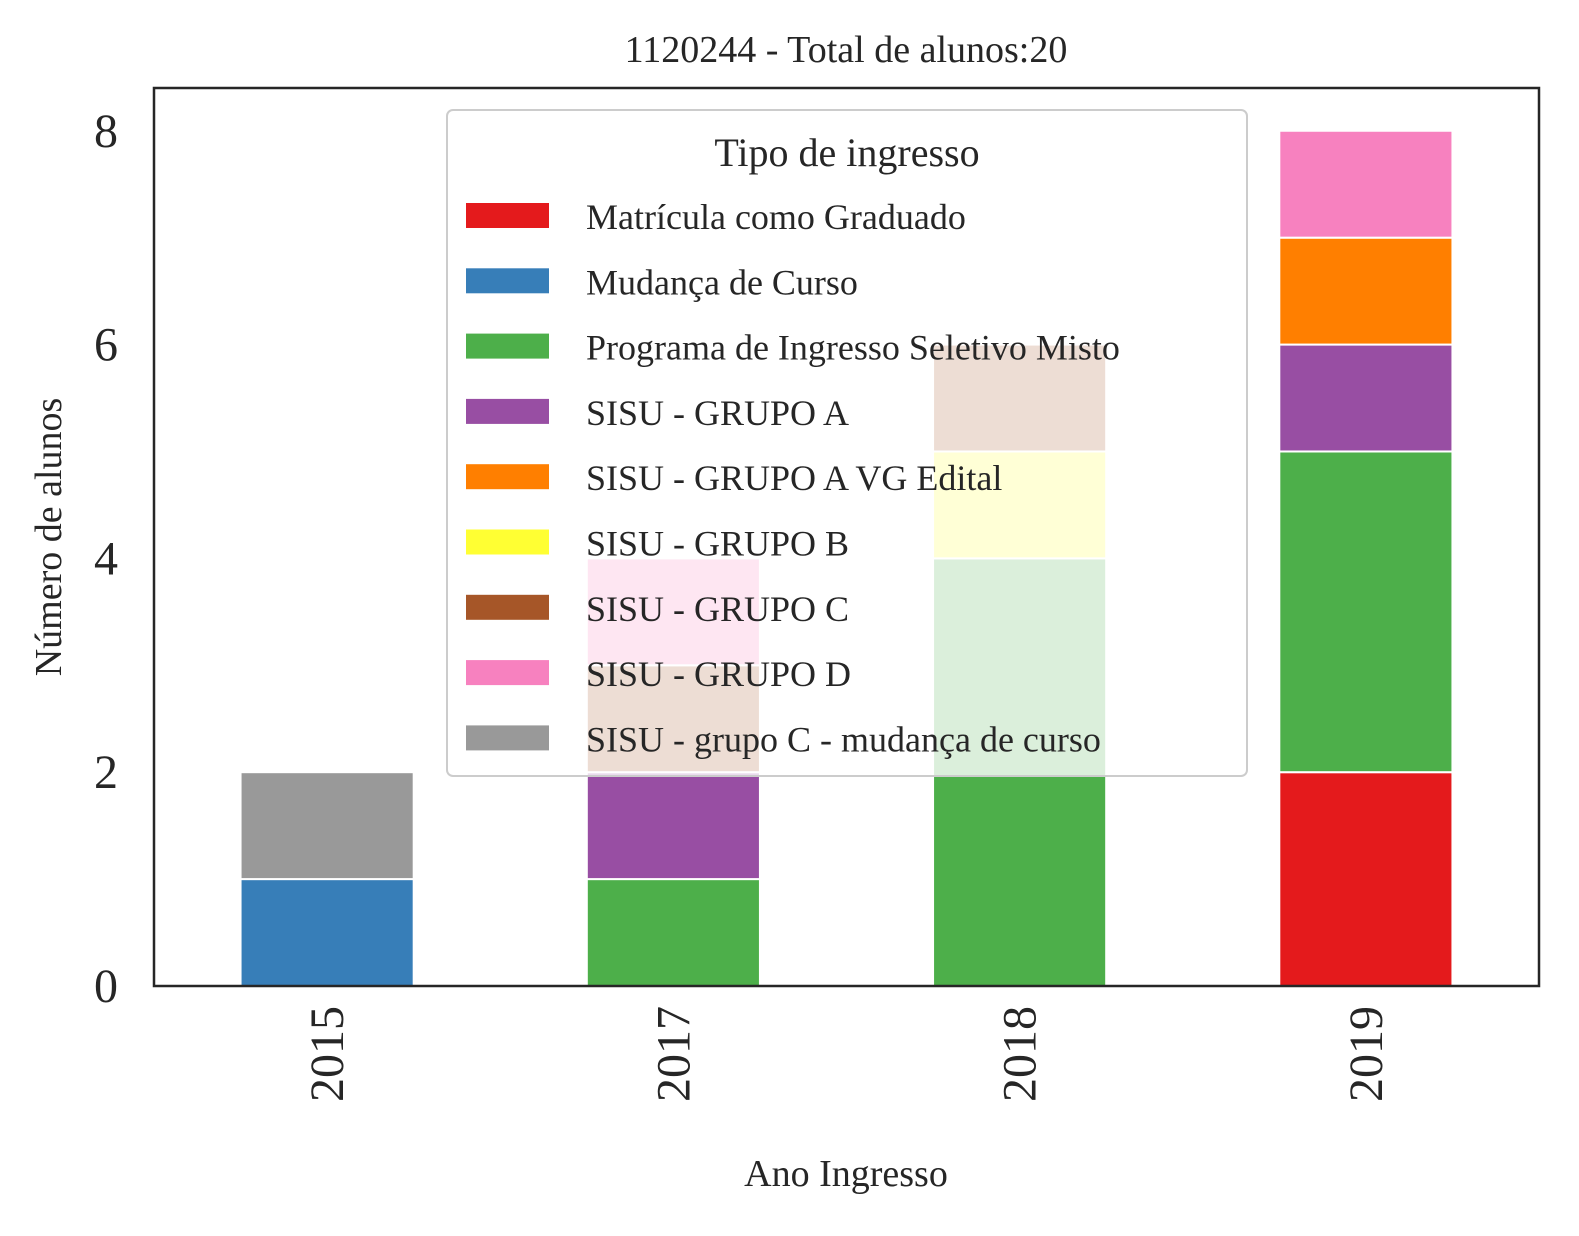  What do you see at coordinates (717, 609) in the screenshot?
I see `legend-label: SISU - GRUPO C` at bounding box center [717, 609].